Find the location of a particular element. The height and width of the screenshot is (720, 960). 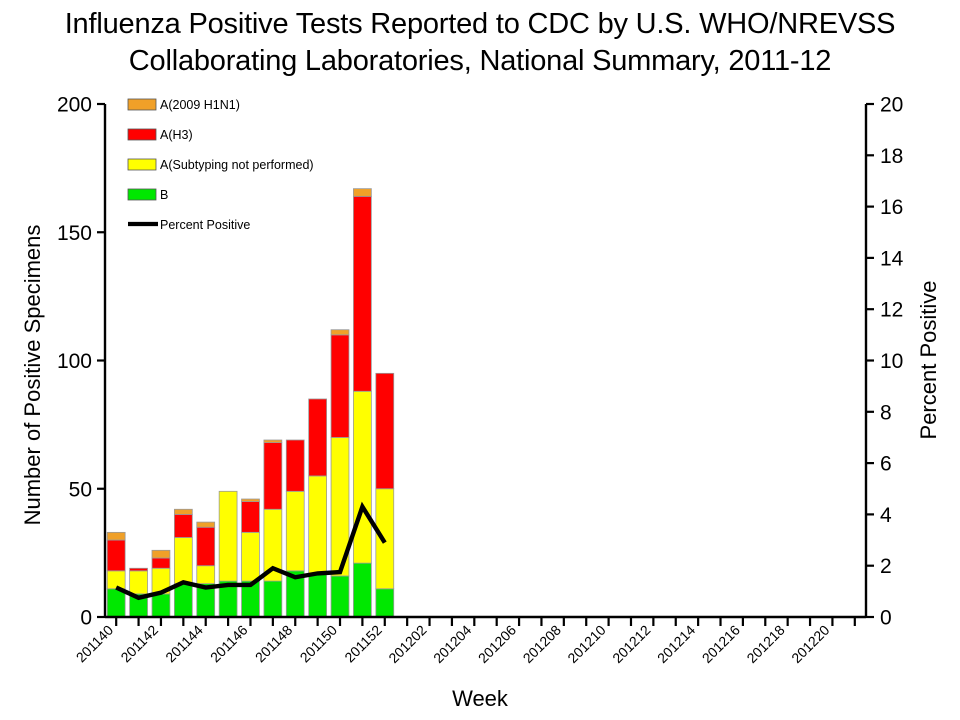

legend-label: A(Subtyping not performed) is located at coordinates (237, 165).